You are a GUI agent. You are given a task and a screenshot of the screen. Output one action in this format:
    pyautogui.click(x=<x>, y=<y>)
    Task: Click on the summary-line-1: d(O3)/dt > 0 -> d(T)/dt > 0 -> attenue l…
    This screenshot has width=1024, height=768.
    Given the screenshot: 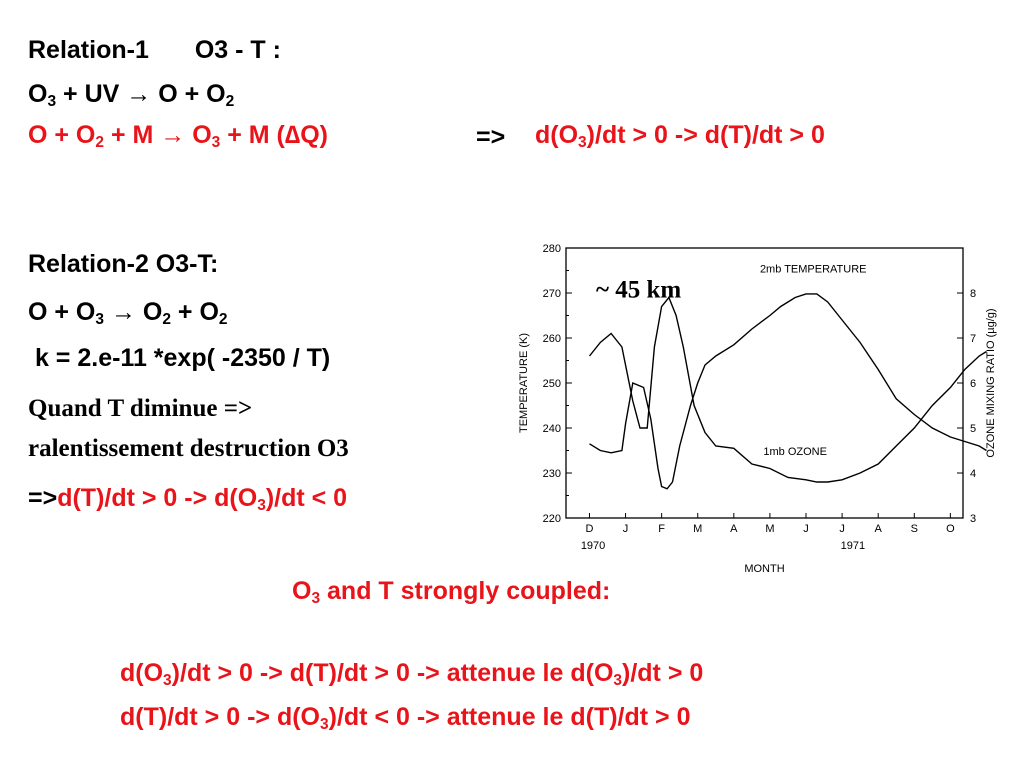 What is the action you would take?
    pyautogui.click(x=412, y=674)
    